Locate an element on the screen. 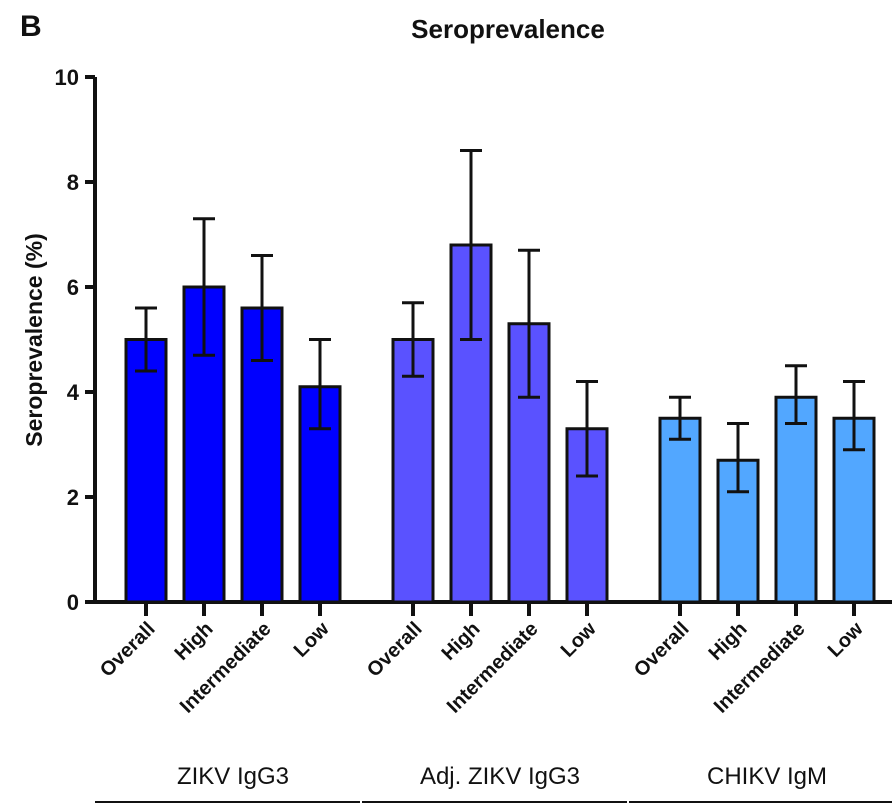  group-label: CHIKV IgM is located at coordinates (767, 776).